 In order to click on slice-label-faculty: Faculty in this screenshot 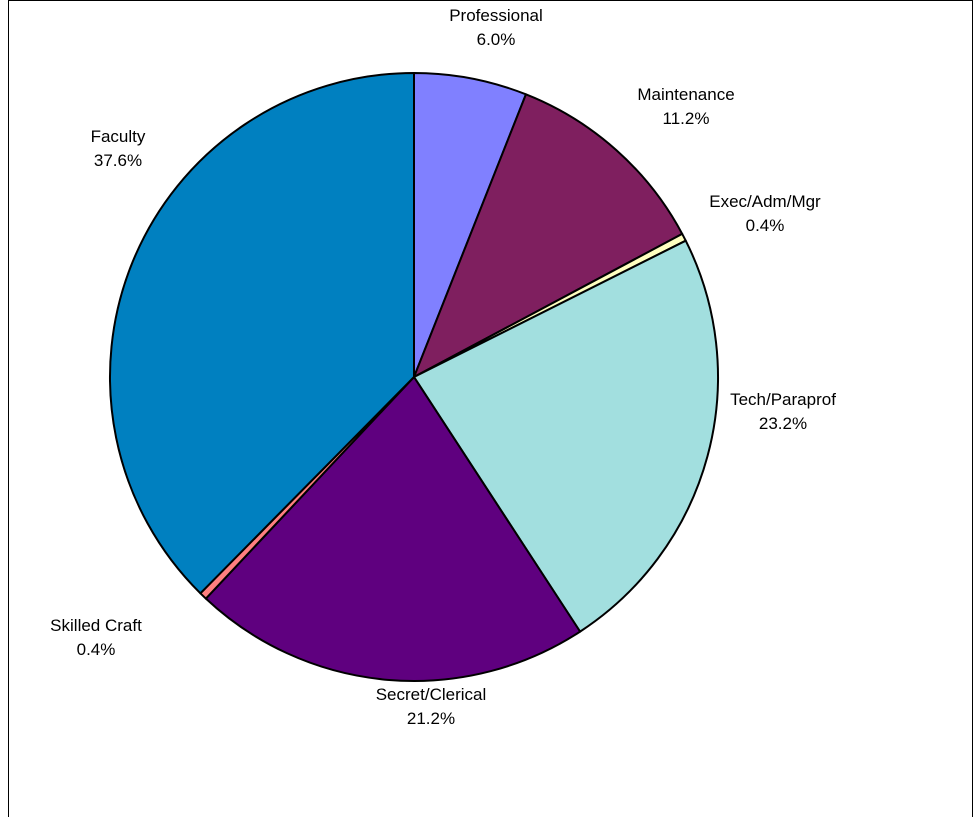, I will do `click(118, 136)`.